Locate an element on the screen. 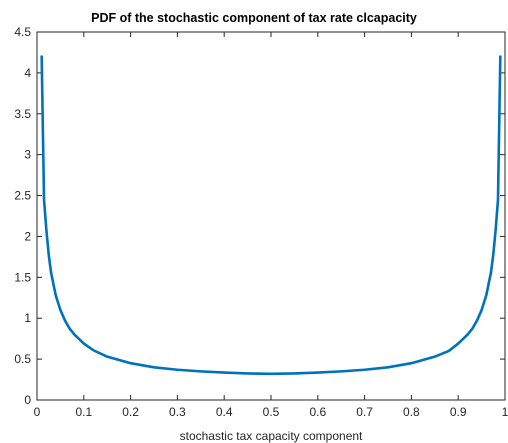 The width and height of the screenshot is (508, 443). x-tick-label: 0.6 is located at coordinates (317, 412).